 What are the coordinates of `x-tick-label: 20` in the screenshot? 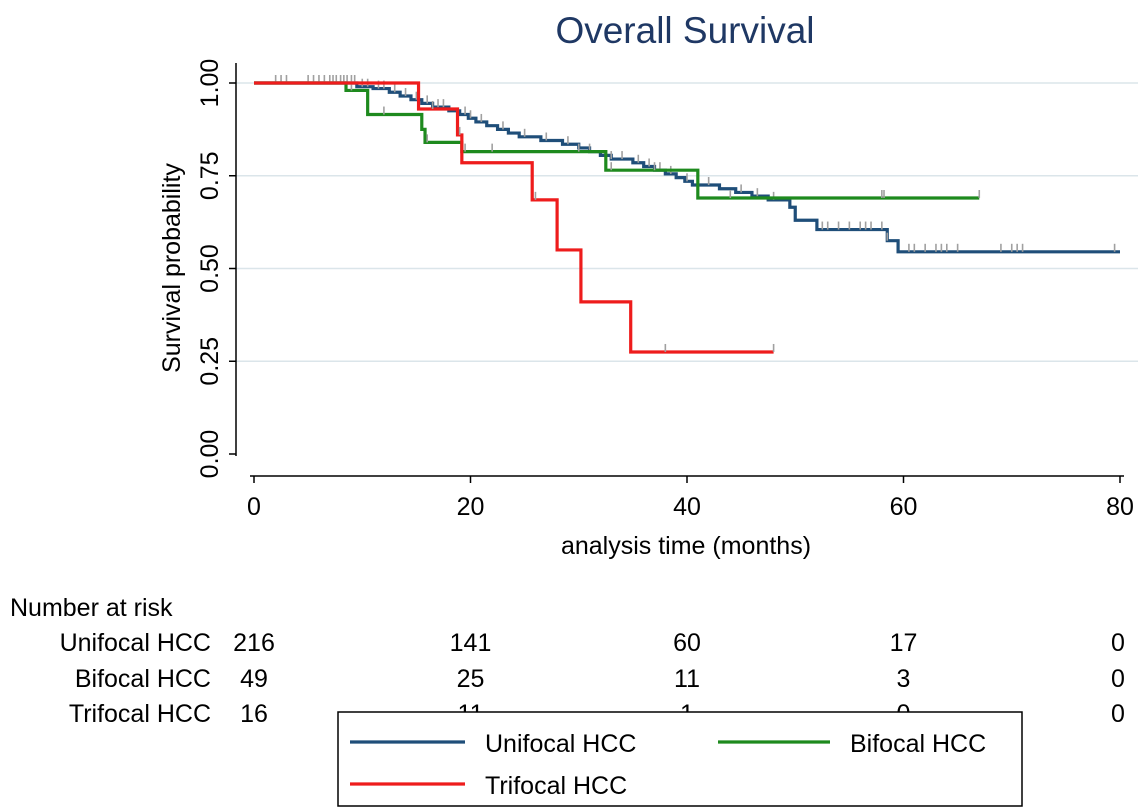 It's located at (471, 507).